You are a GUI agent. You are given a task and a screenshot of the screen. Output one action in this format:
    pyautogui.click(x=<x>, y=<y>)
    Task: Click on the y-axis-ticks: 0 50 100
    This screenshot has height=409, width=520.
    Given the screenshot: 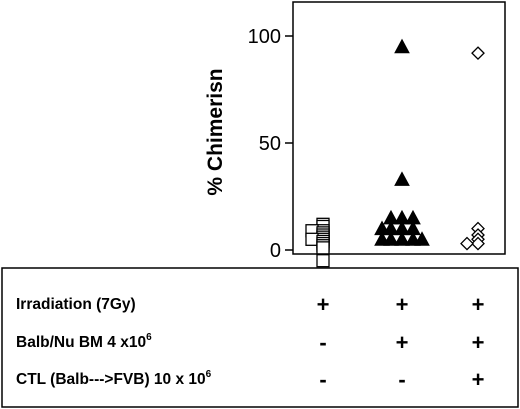 What is the action you would take?
    pyautogui.click(x=270, y=144)
    